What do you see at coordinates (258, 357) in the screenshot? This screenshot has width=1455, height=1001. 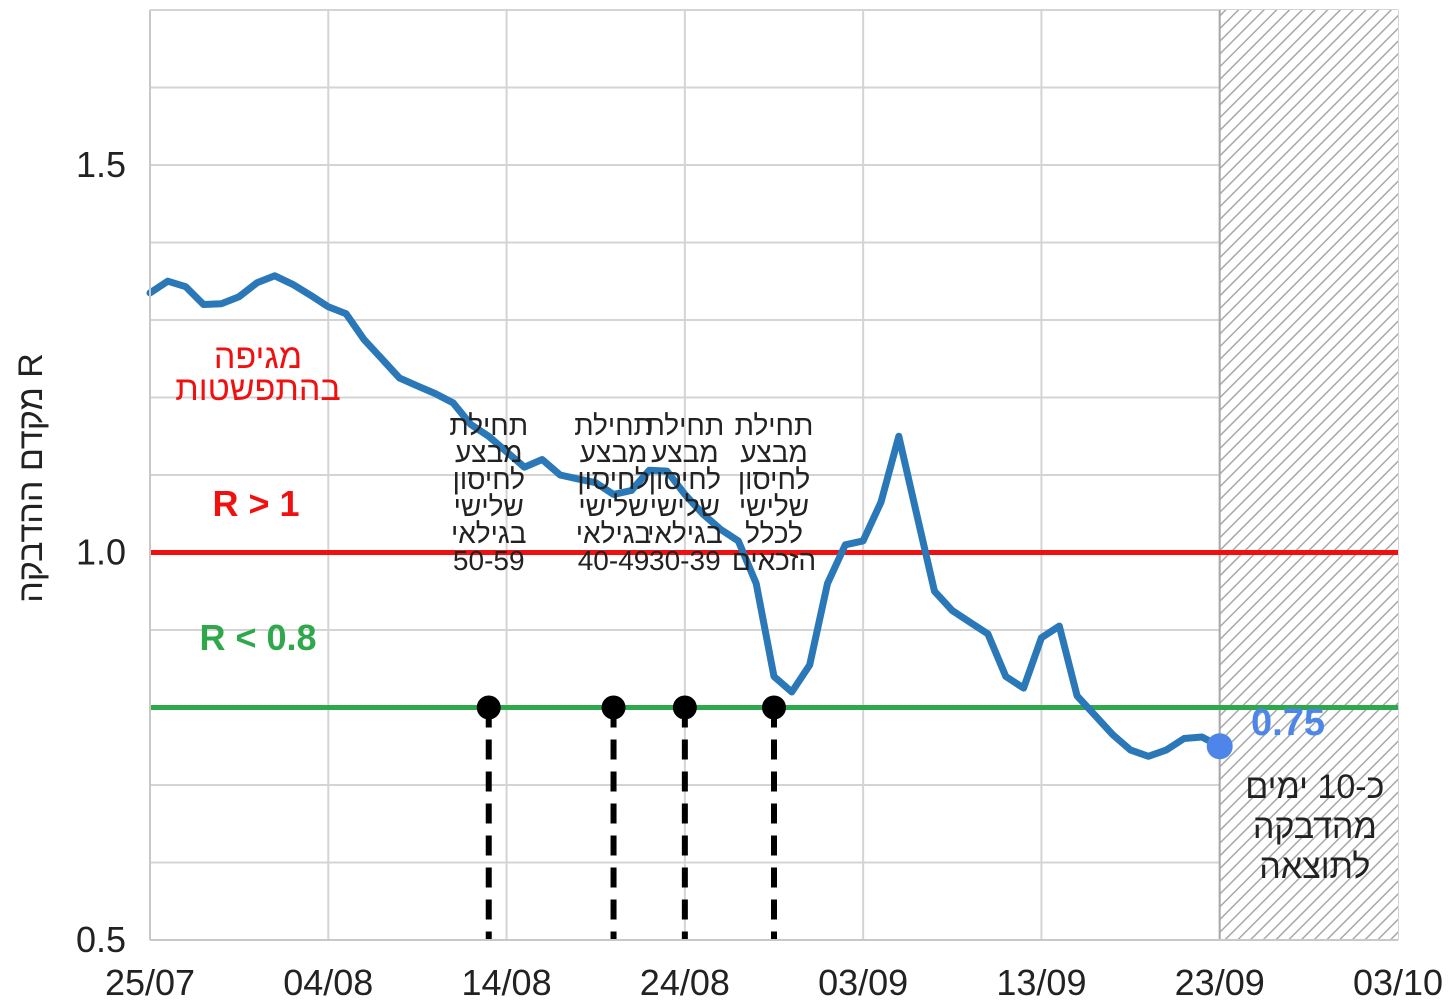 I see `epidemic-label-line: מגיפה` at bounding box center [258, 357].